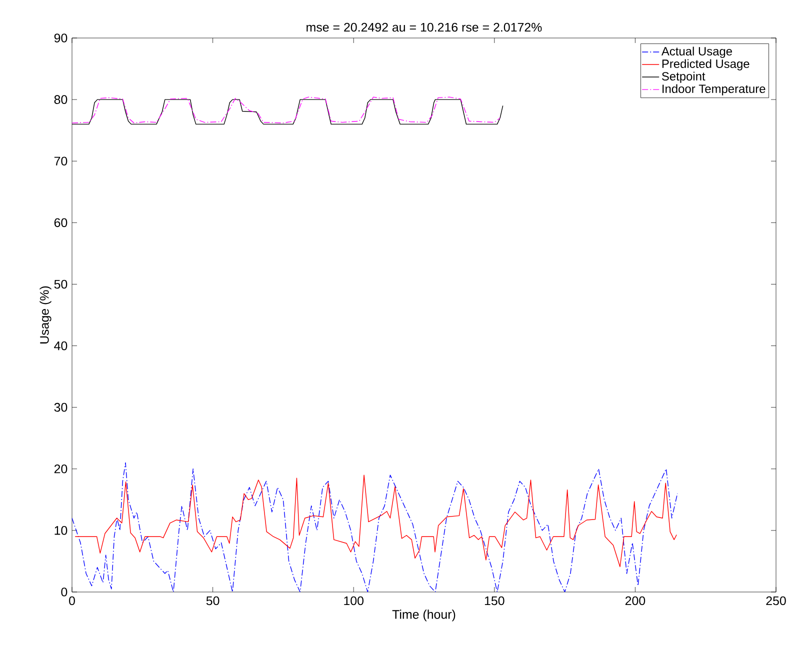 This screenshot has height=647, width=796. What do you see at coordinates (375, 521) in the screenshot?
I see `line-series` at bounding box center [375, 521].